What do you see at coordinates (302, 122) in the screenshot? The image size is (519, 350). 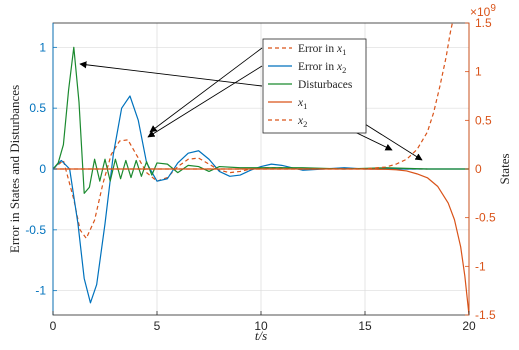 I see `legend-label-5: x2` at bounding box center [302, 122].